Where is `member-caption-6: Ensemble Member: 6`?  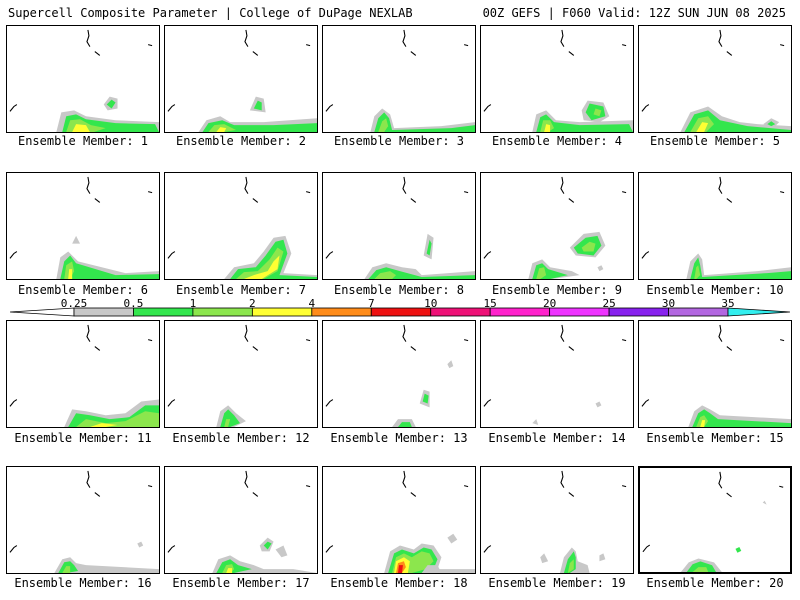
member-caption-6: Ensemble Member: 6 is located at coordinates (83, 290).